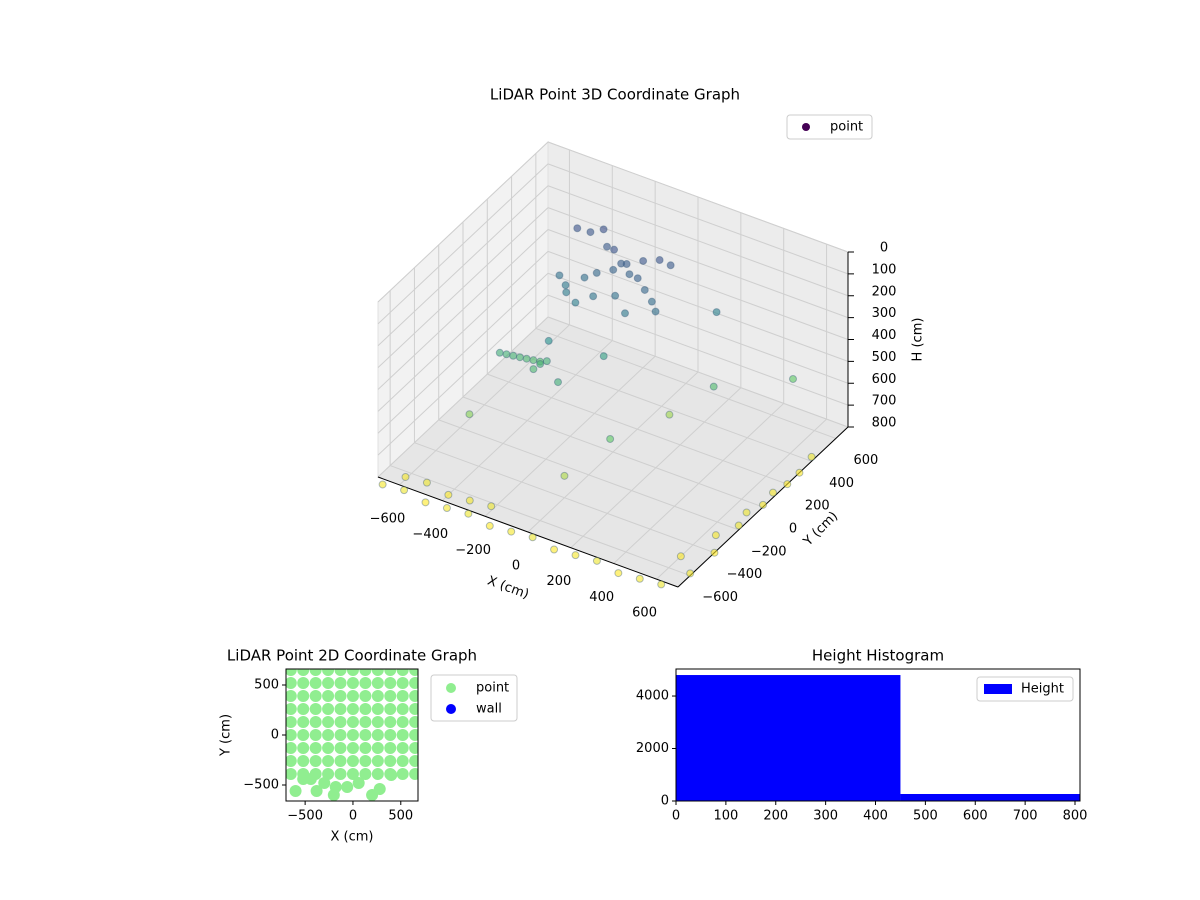  I want to click on z-tick-label: 100, so click(884, 269).